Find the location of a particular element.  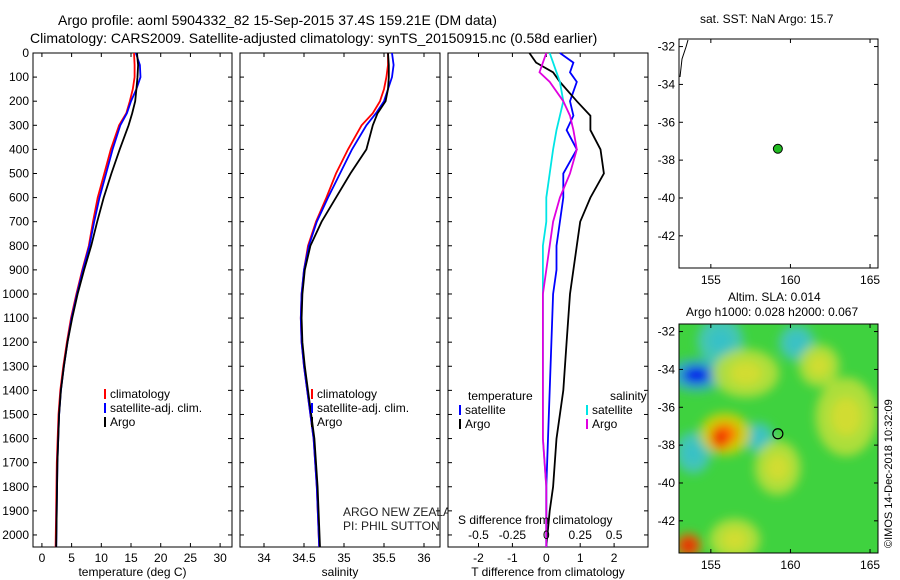

sst-frame is located at coordinates (778, 153).